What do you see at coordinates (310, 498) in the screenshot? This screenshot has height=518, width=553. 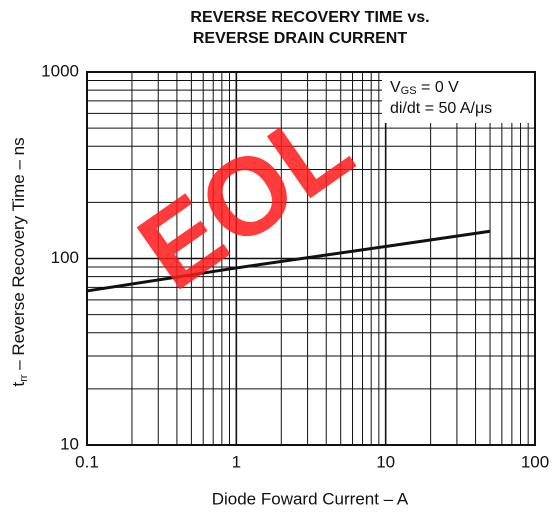 I see `x-axis-label: Diode Foward Current – A` at bounding box center [310, 498].